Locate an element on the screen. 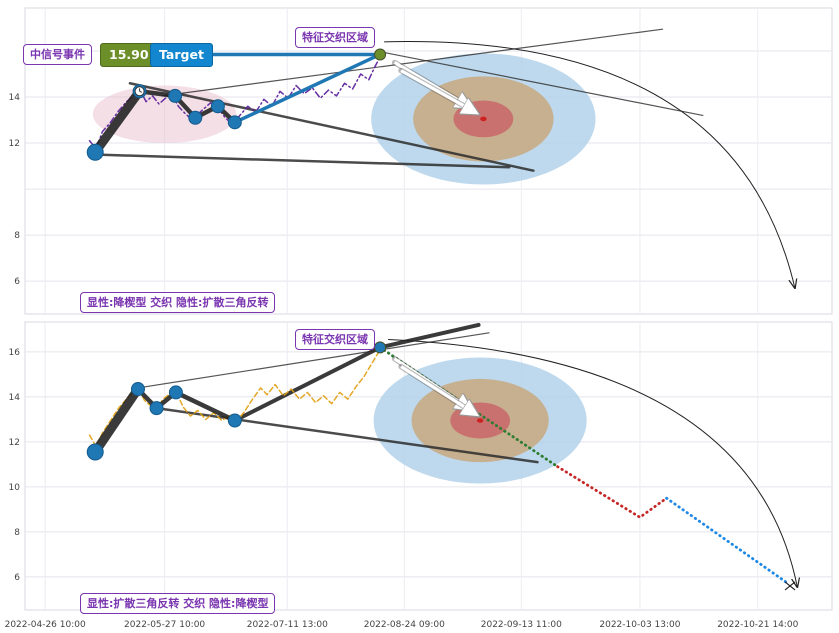  target-value-badge: 15.90 is located at coordinates (129, 55).